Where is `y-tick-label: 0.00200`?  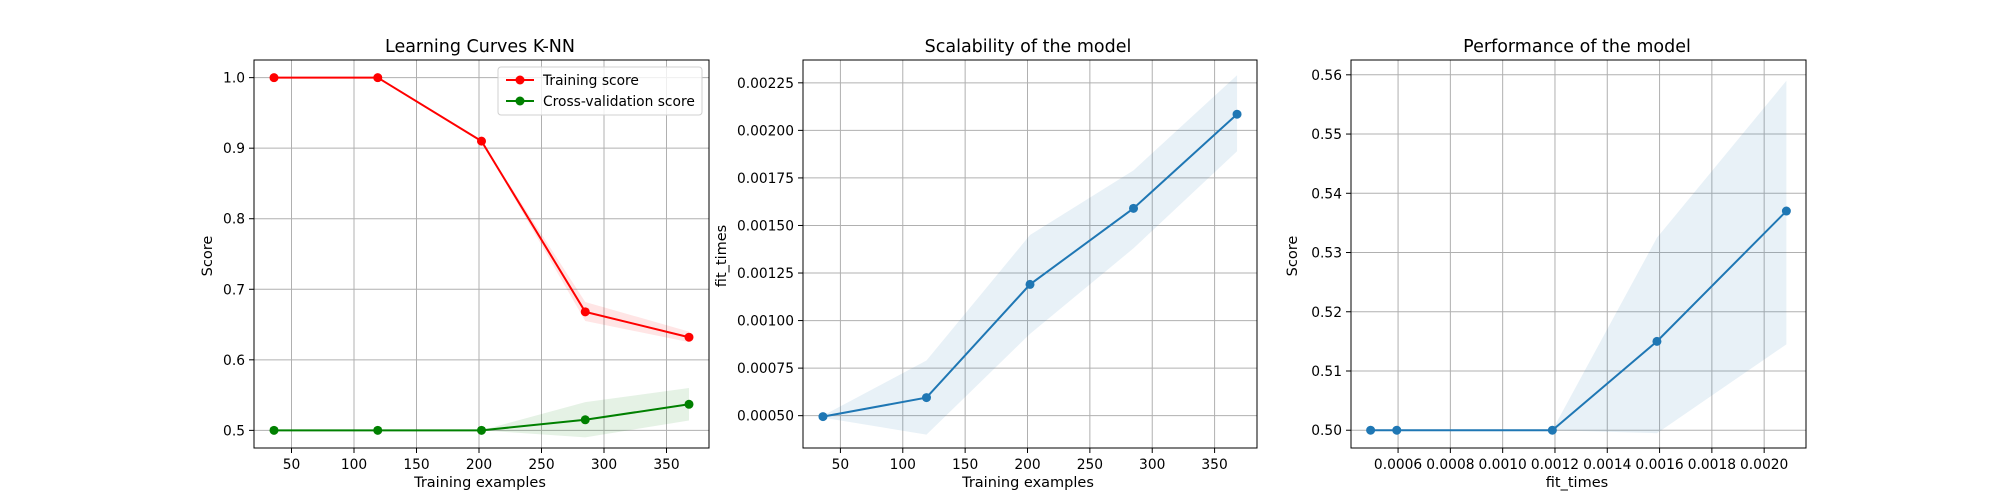 y-tick-label: 0.00200 is located at coordinates (765, 131).